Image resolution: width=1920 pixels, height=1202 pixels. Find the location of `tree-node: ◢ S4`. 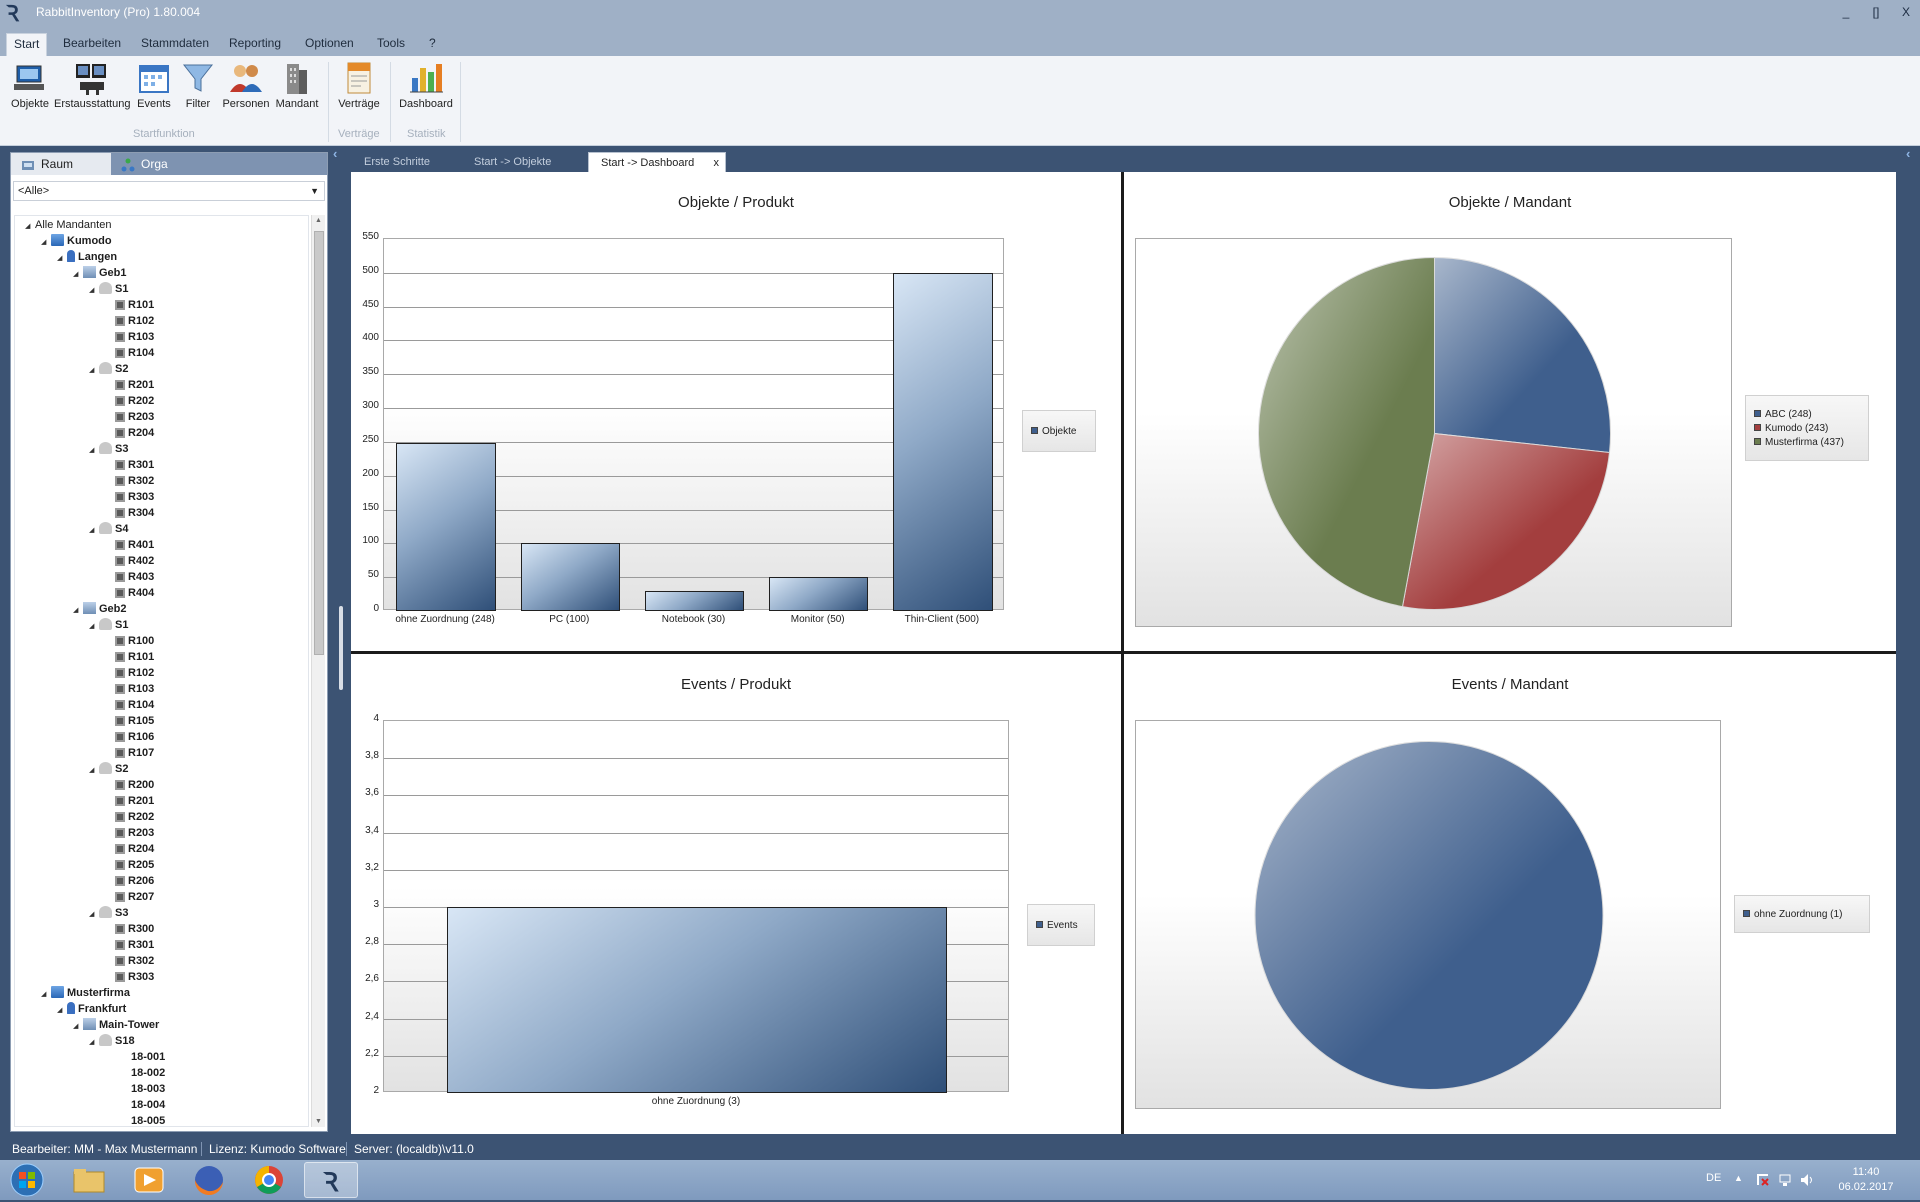

tree-node: ◢ S4 is located at coordinates (108, 529).